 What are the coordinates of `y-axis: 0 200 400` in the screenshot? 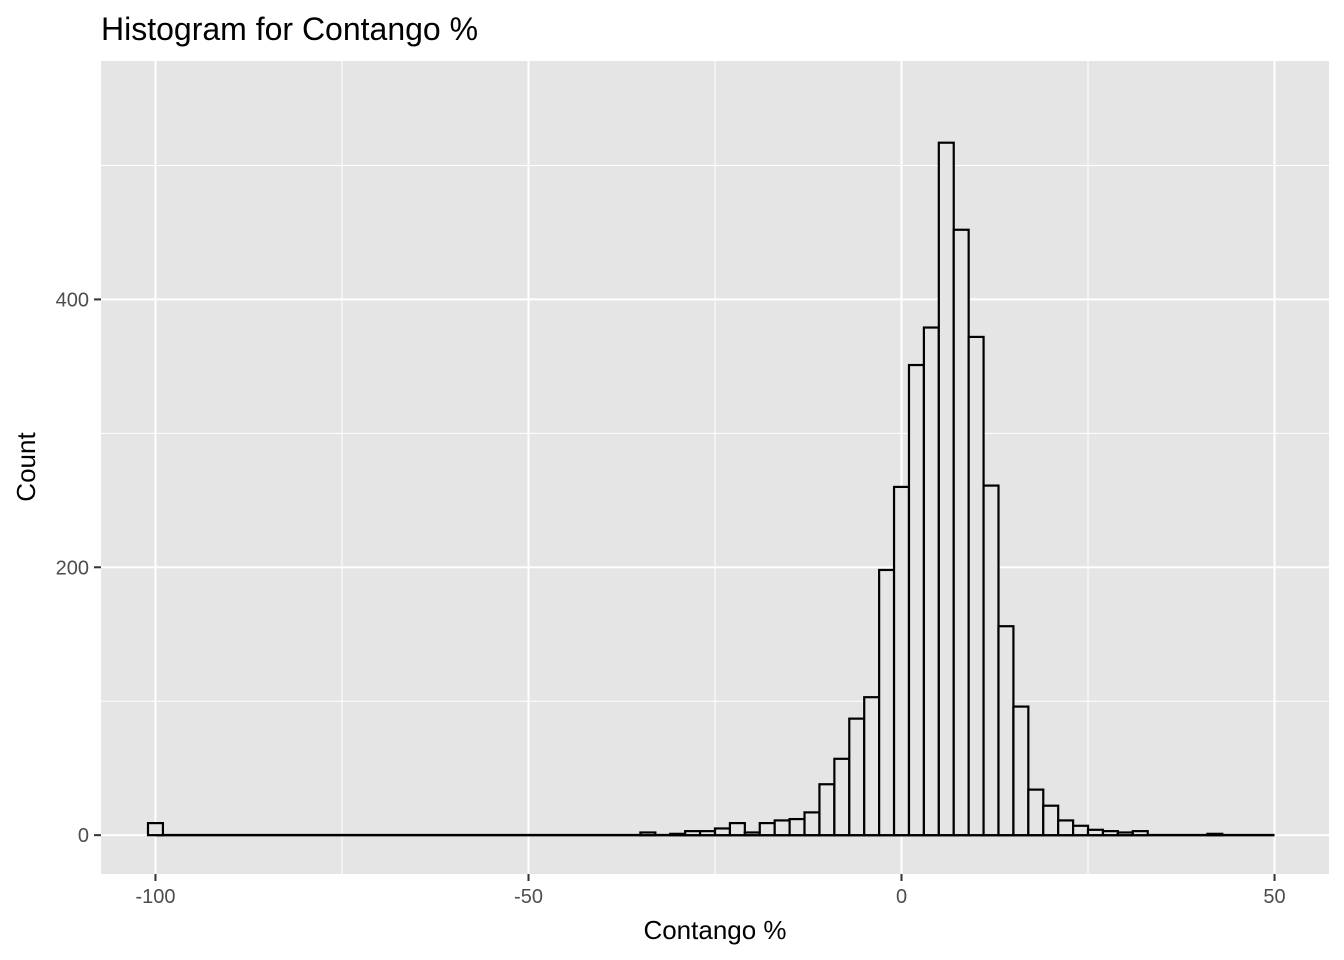 It's located at (78, 568).